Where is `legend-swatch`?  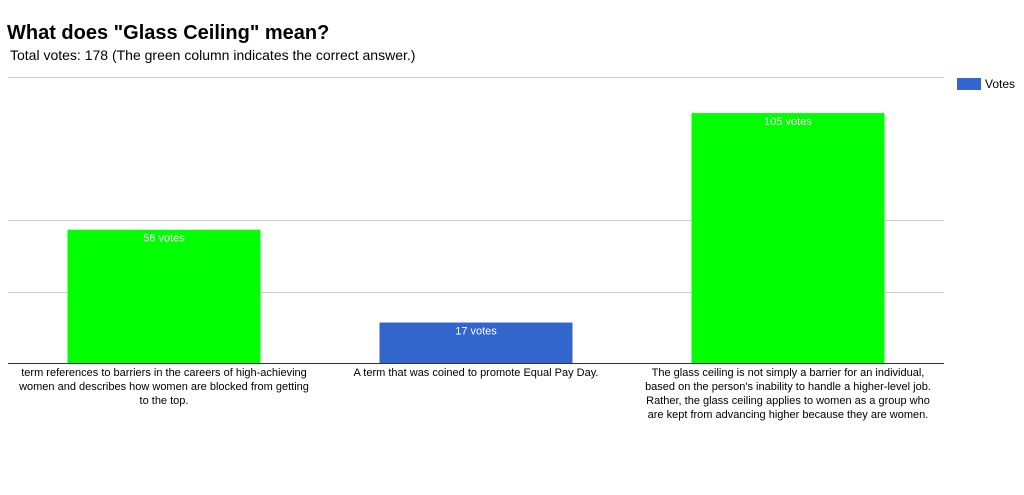 legend-swatch is located at coordinates (969, 84).